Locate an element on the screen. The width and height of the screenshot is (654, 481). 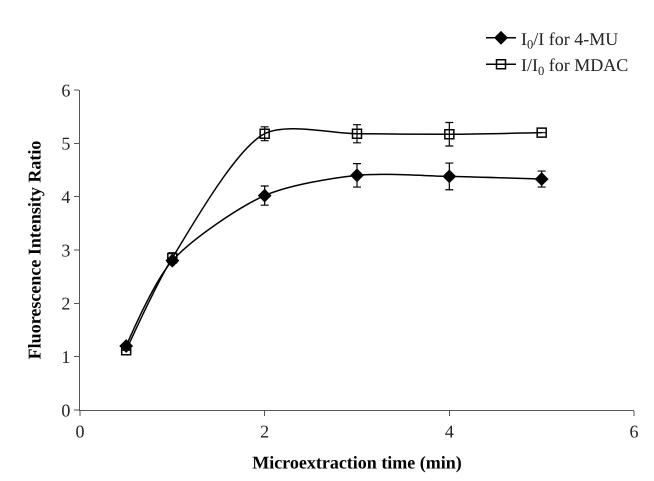
y-tick-label: 1 is located at coordinates (65, 356).